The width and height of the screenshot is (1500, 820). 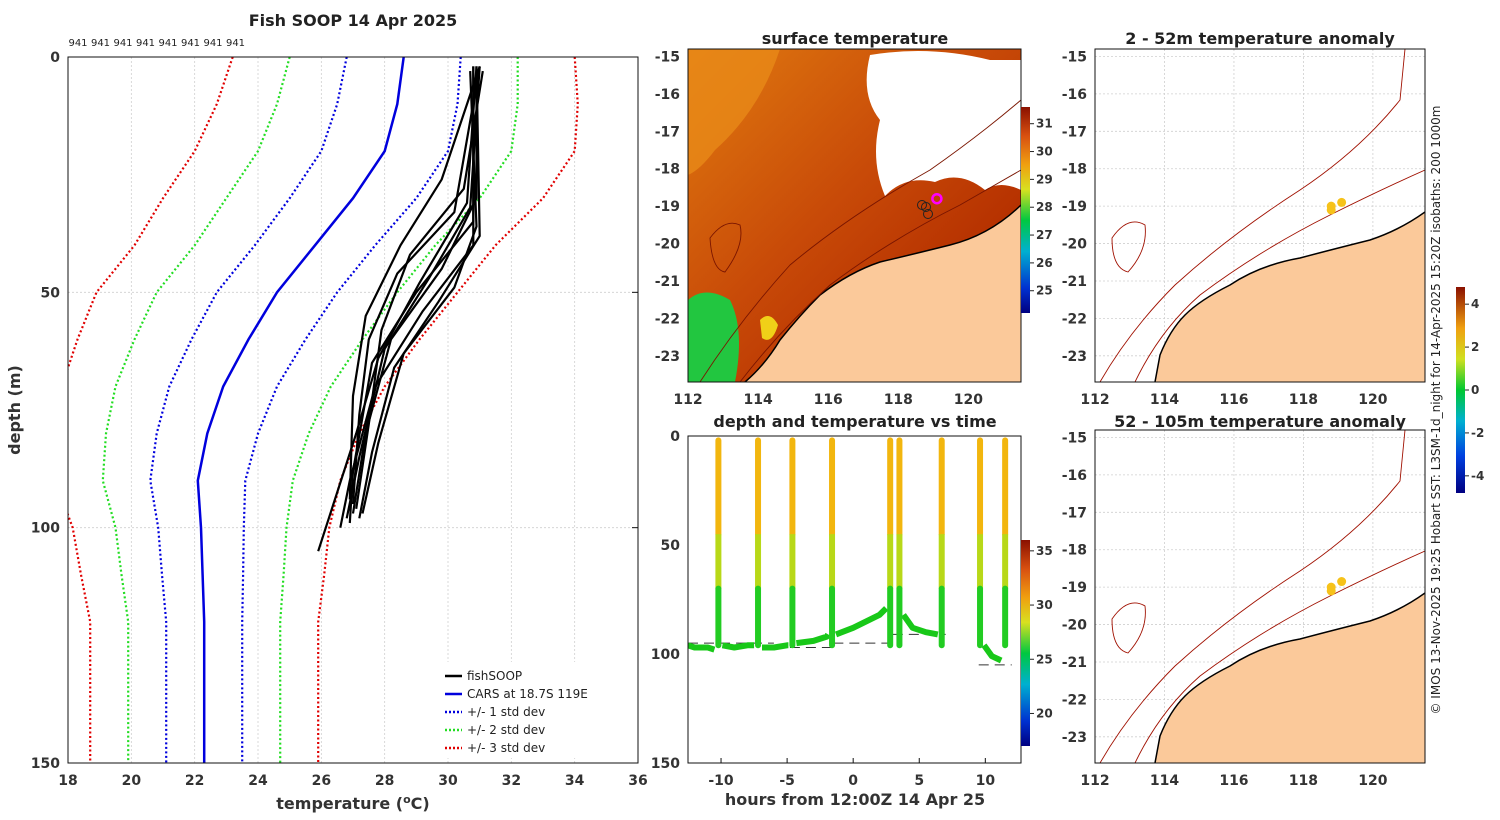 What do you see at coordinates (1025, 643) in the screenshot?
I see `depth-time-colorbar` at bounding box center [1025, 643].